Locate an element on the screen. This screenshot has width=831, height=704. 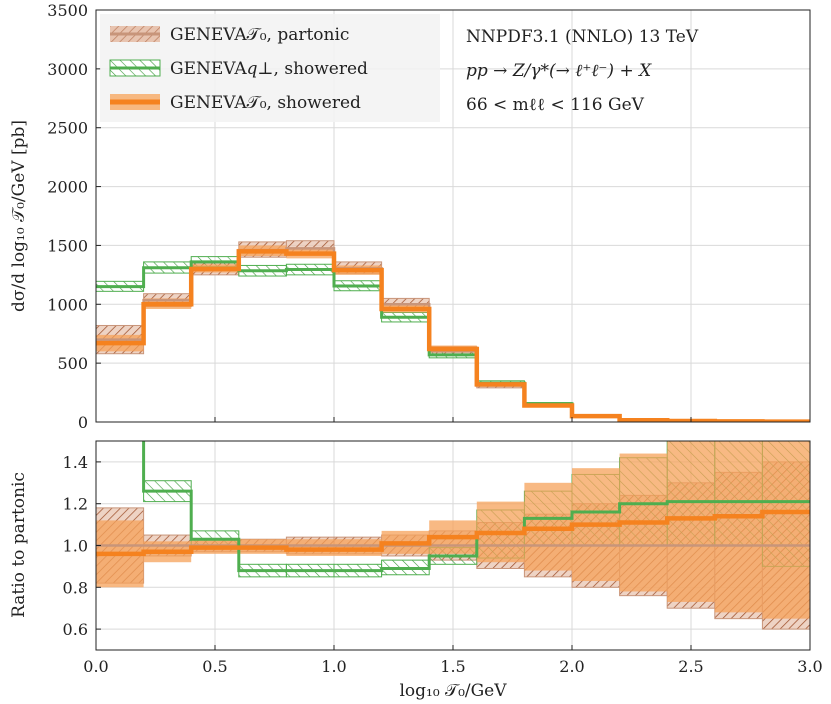
legend-entry-tau-showered: GENEVA𝒯₀, showered is located at coordinates (235, 103).